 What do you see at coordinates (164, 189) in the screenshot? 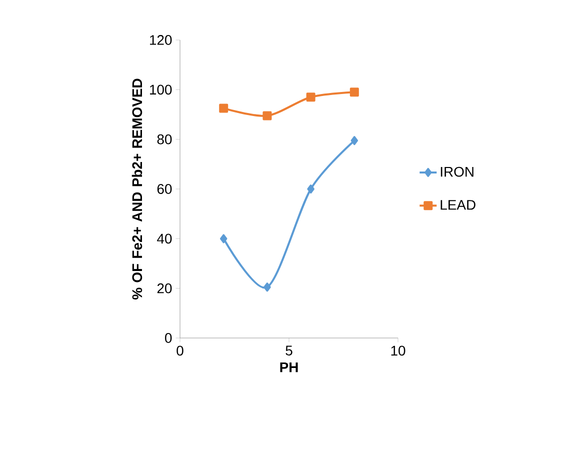
I see `y-tick-label: 60` at bounding box center [164, 189].